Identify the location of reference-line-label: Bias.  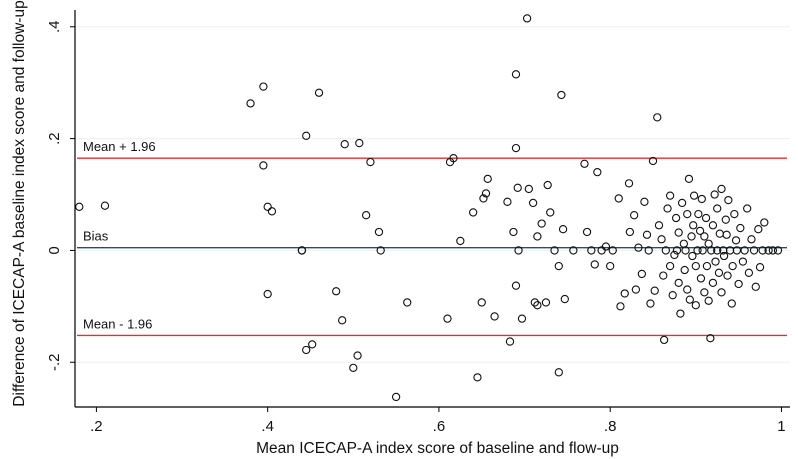
(96, 236).